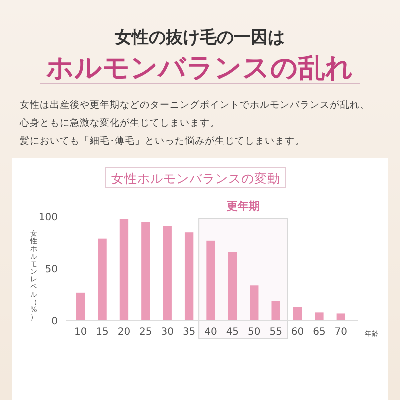  I want to click on x-tick-label: 30, so click(167, 332).